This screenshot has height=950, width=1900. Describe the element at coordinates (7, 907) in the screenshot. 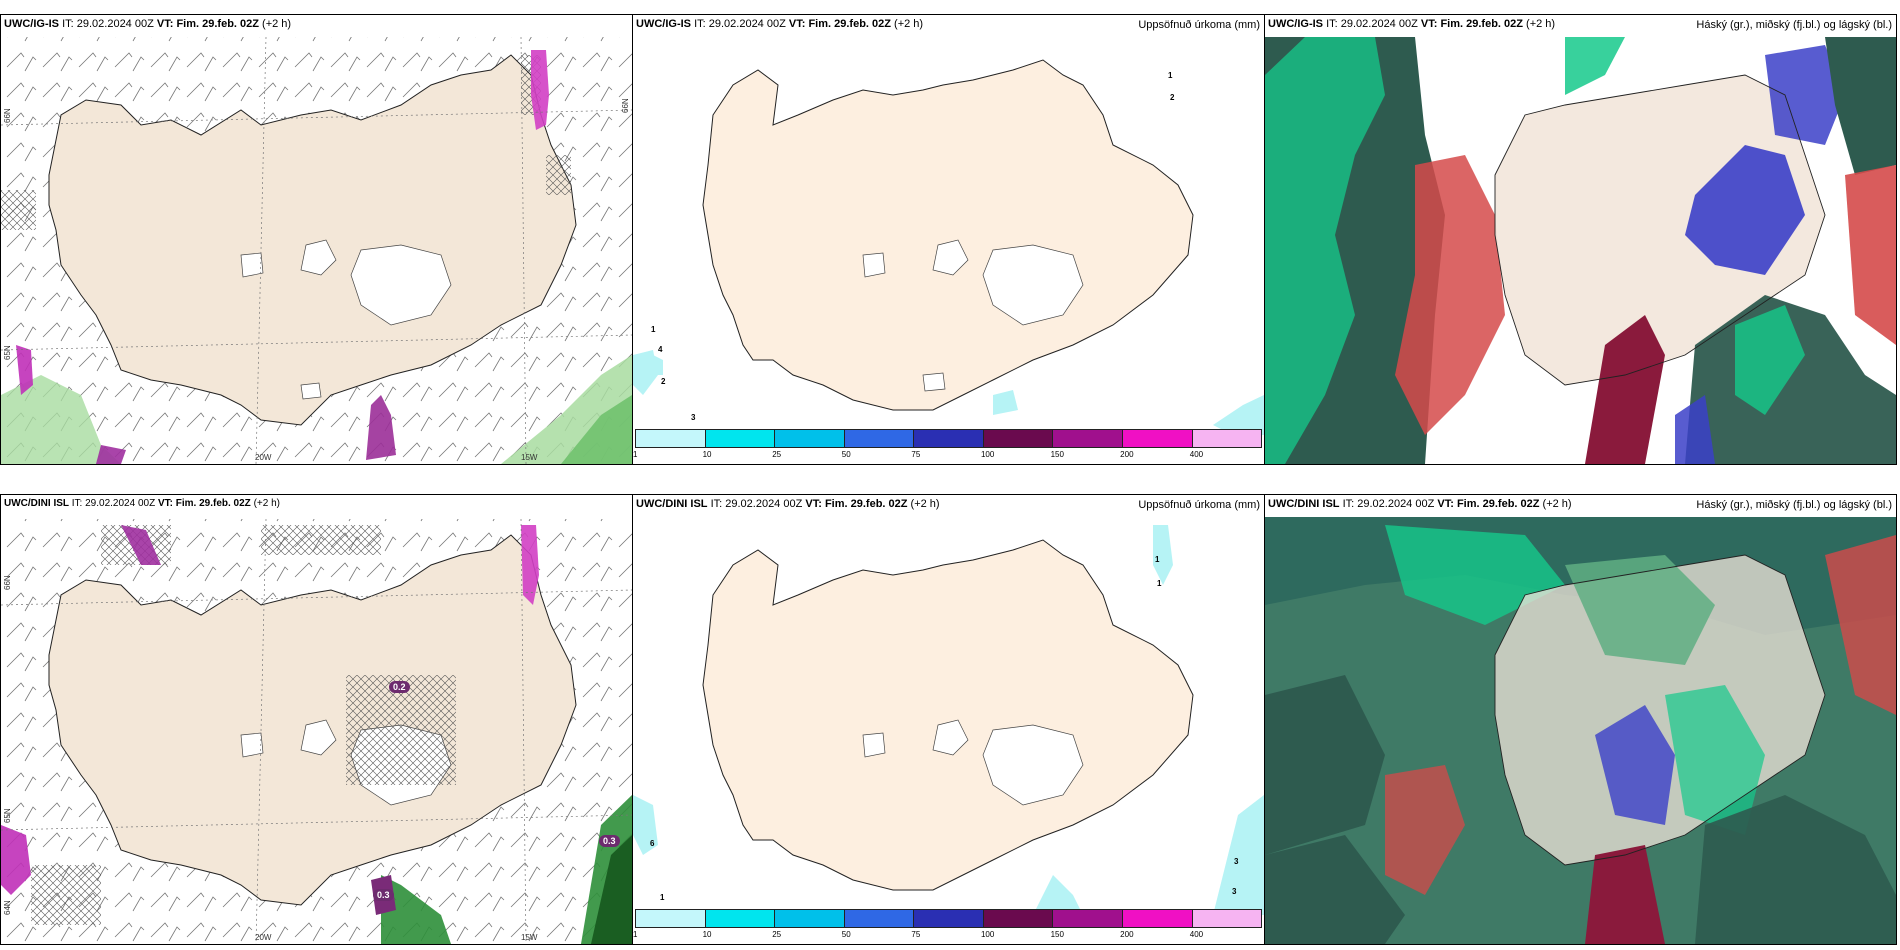

I see `tick-label-lat: 64N` at that location.